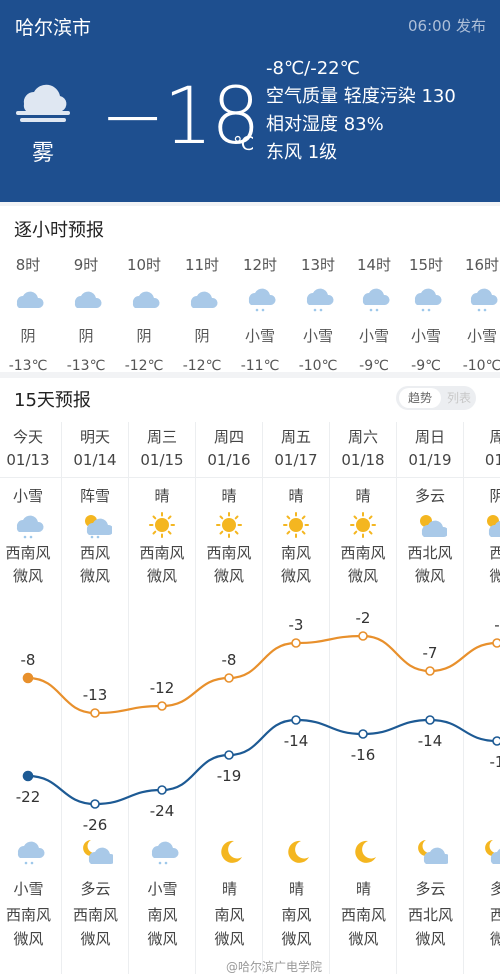 The image size is (500, 974). I want to click on humidity: 相对湿度 83%, so click(325, 124).